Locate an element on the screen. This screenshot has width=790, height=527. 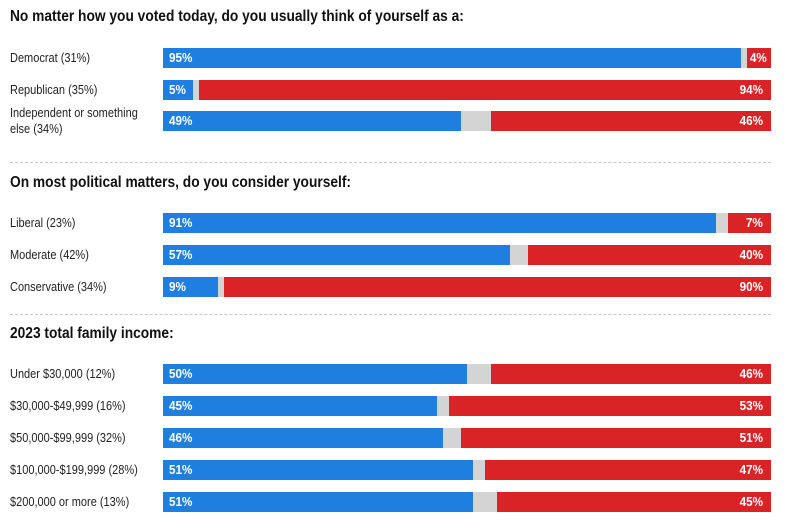
data-label-rep: 90% is located at coordinates (751, 286).